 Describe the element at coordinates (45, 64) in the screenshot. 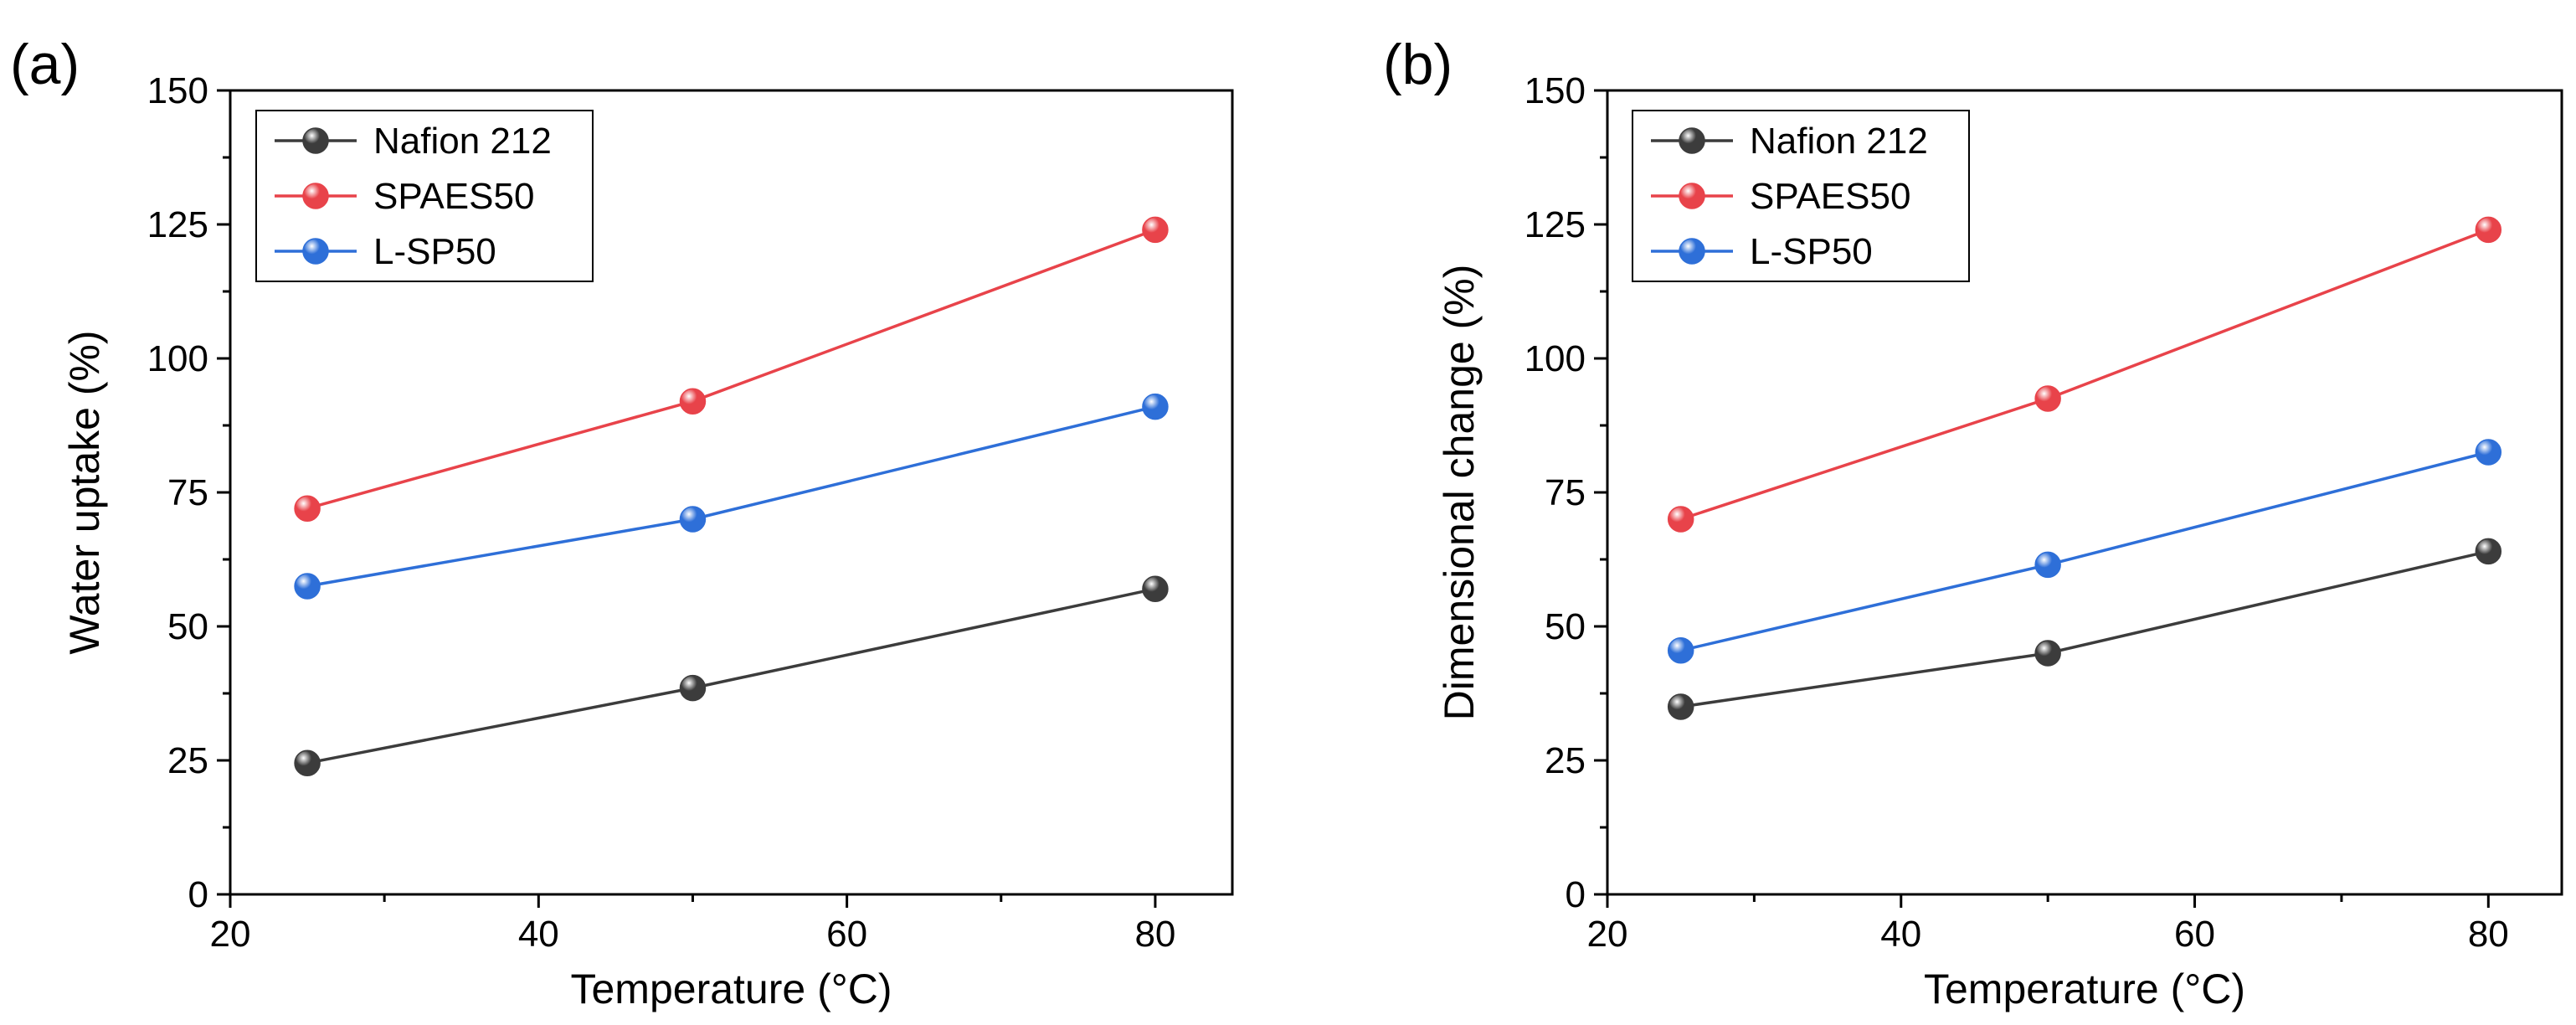

I see `panel-label: (a)` at that location.